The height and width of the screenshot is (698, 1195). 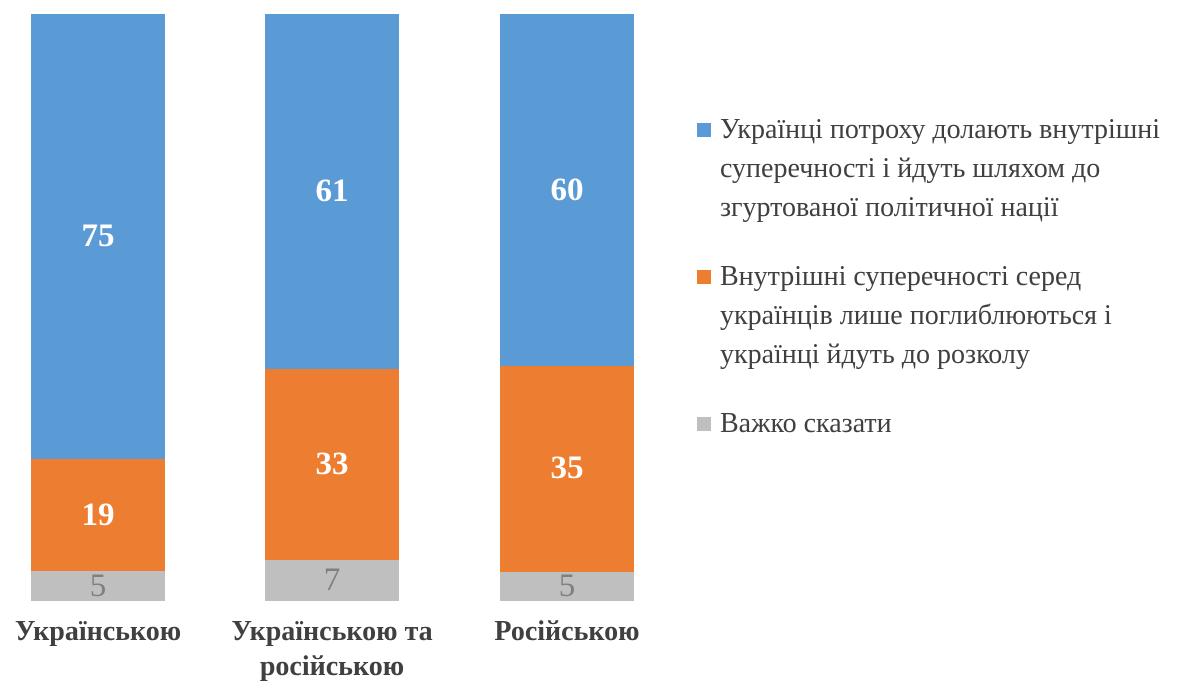 What do you see at coordinates (704, 424) in the screenshot?
I see `legend-swatch-gray-icon` at bounding box center [704, 424].